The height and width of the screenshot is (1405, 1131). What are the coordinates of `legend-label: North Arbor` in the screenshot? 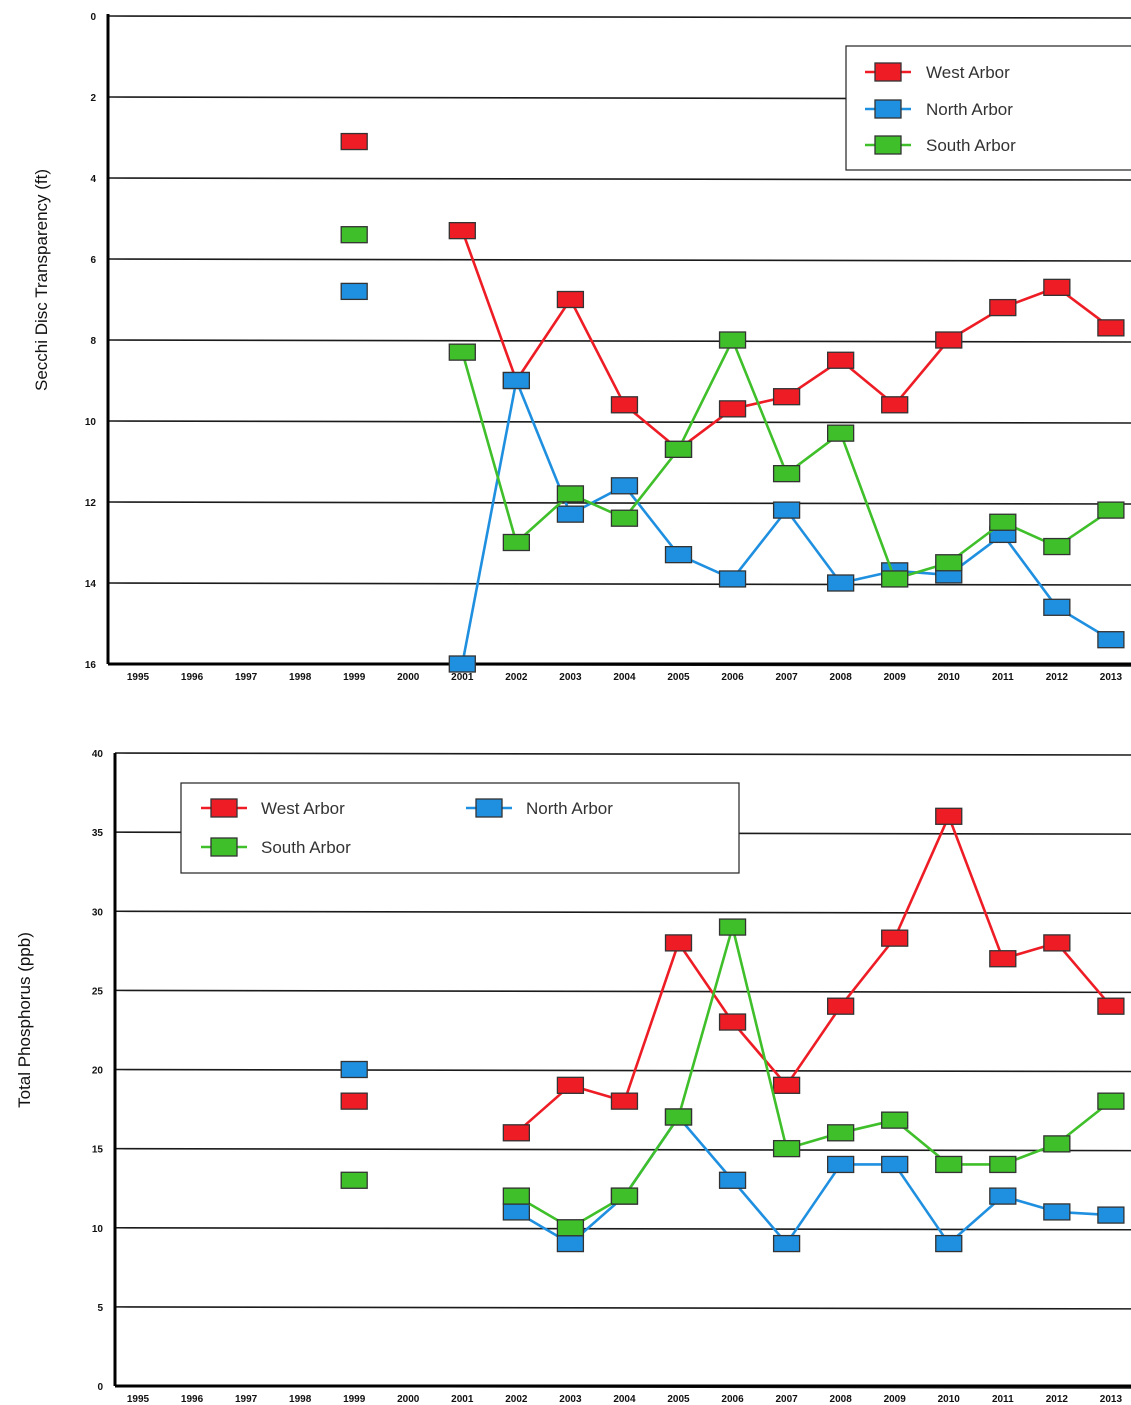 It's located at (569, 808).